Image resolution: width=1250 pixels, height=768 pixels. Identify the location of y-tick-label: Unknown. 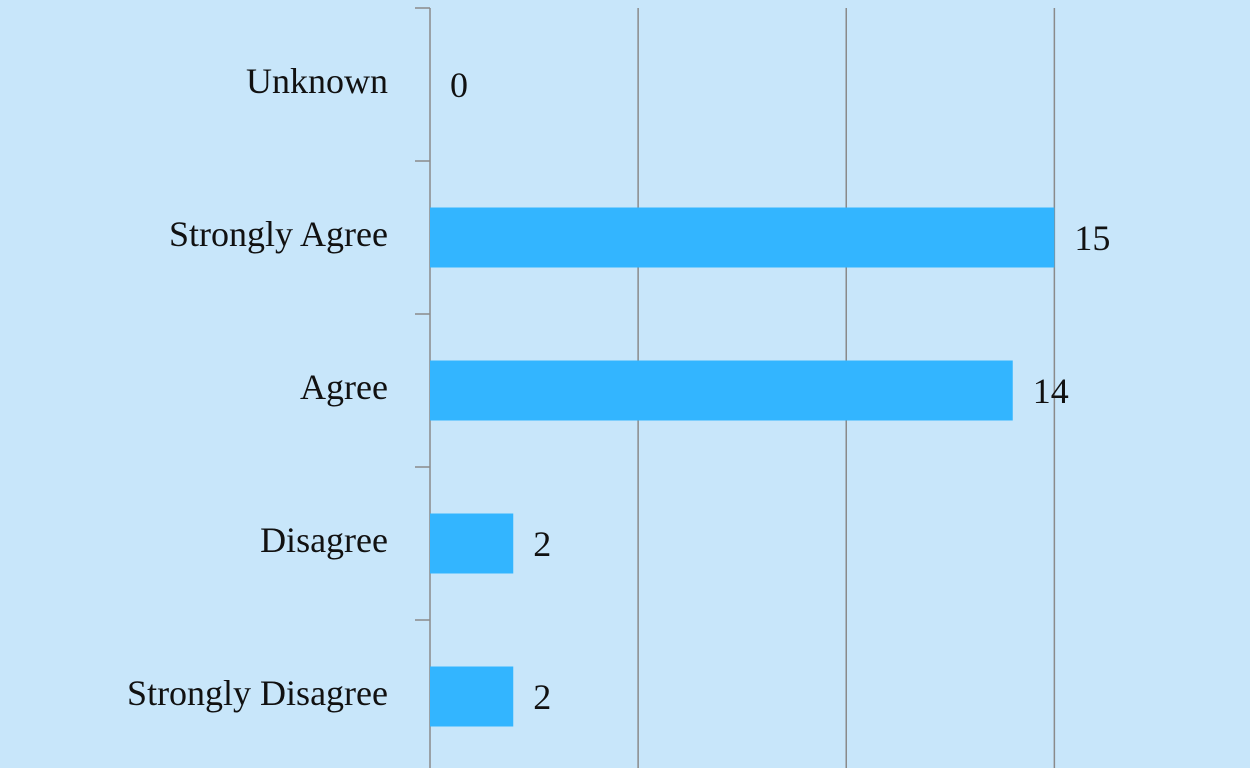
(317, 81).